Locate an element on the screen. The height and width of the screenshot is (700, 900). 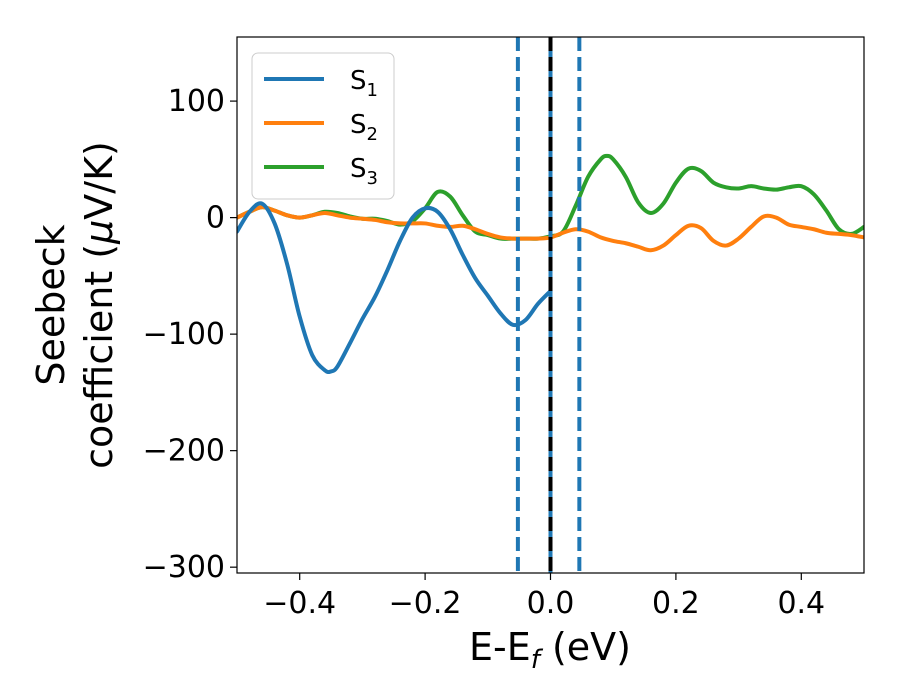
legend-label-s3: S3 is located at coordinates (364, 171).